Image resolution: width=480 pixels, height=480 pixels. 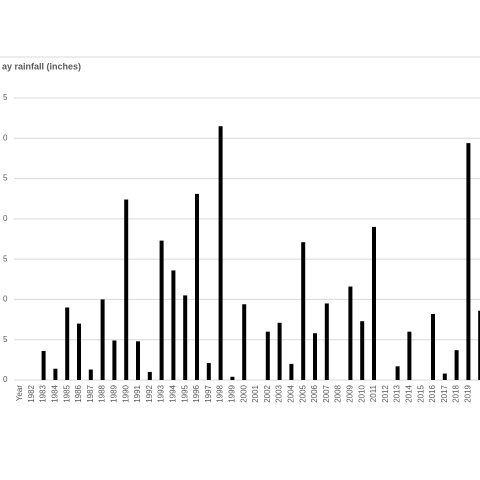 I want to click on x-tick-label: 1986, so click(x=78, y=393).